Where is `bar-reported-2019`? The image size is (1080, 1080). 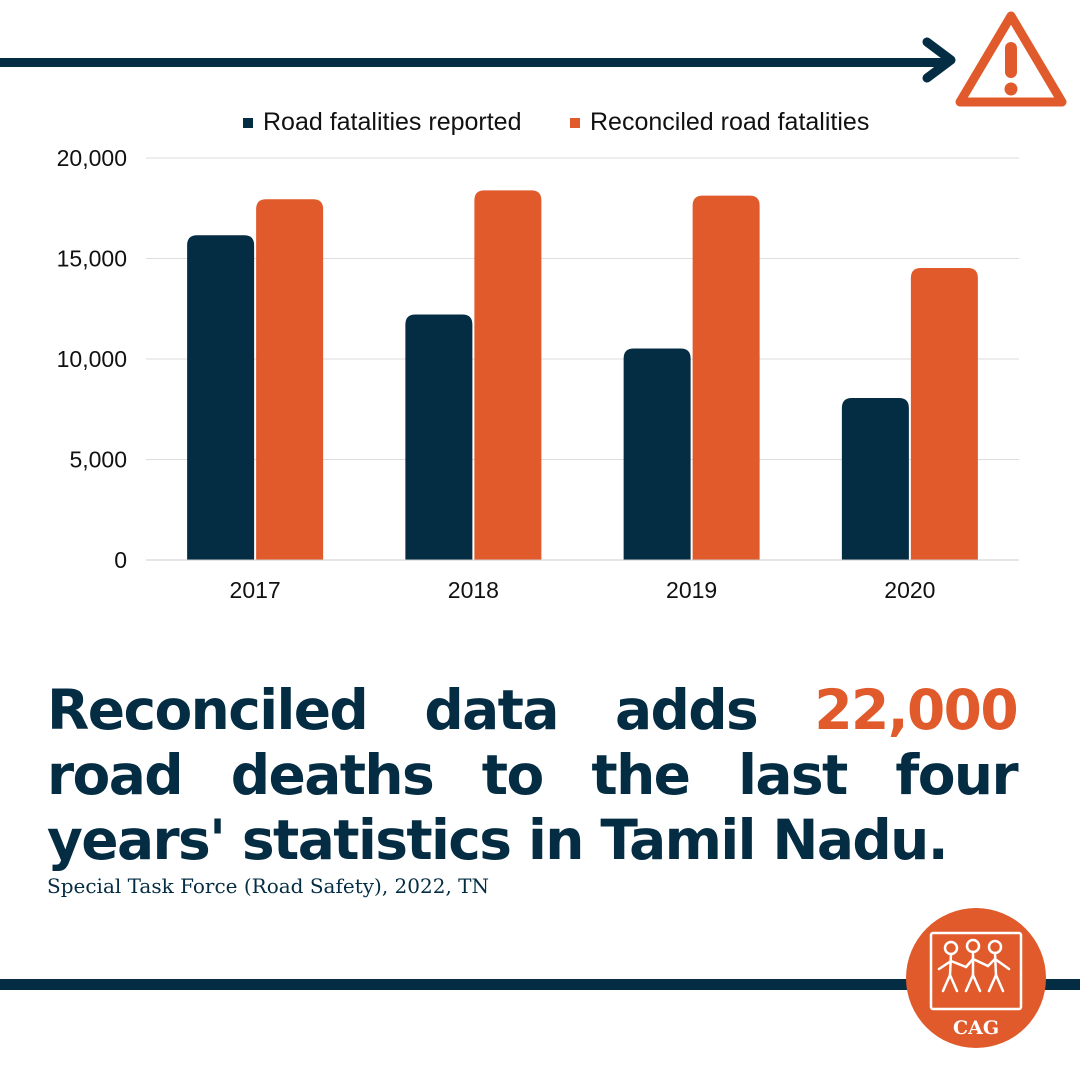
bar-reported-2019 is located at coordinates (657, 454).